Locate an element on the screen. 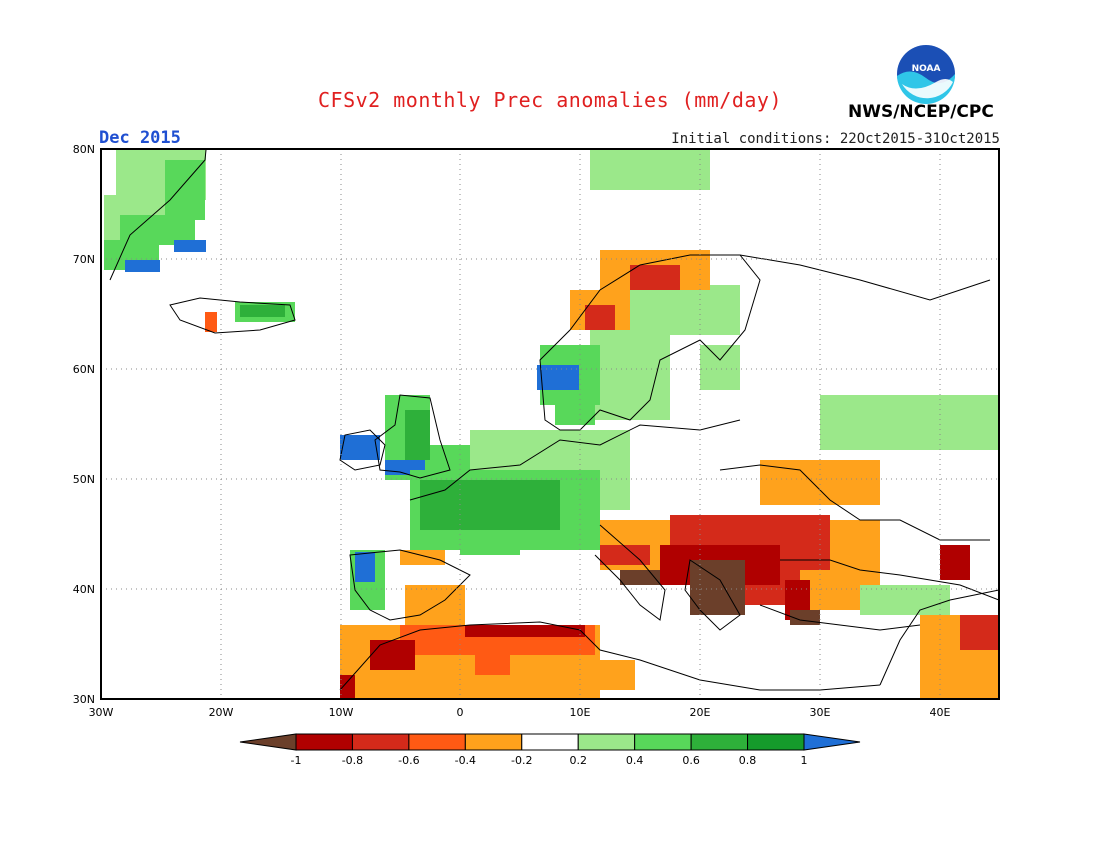 This screenshot has width=1100, height=850. anomaly-greece is located at coordinates (720, 592).